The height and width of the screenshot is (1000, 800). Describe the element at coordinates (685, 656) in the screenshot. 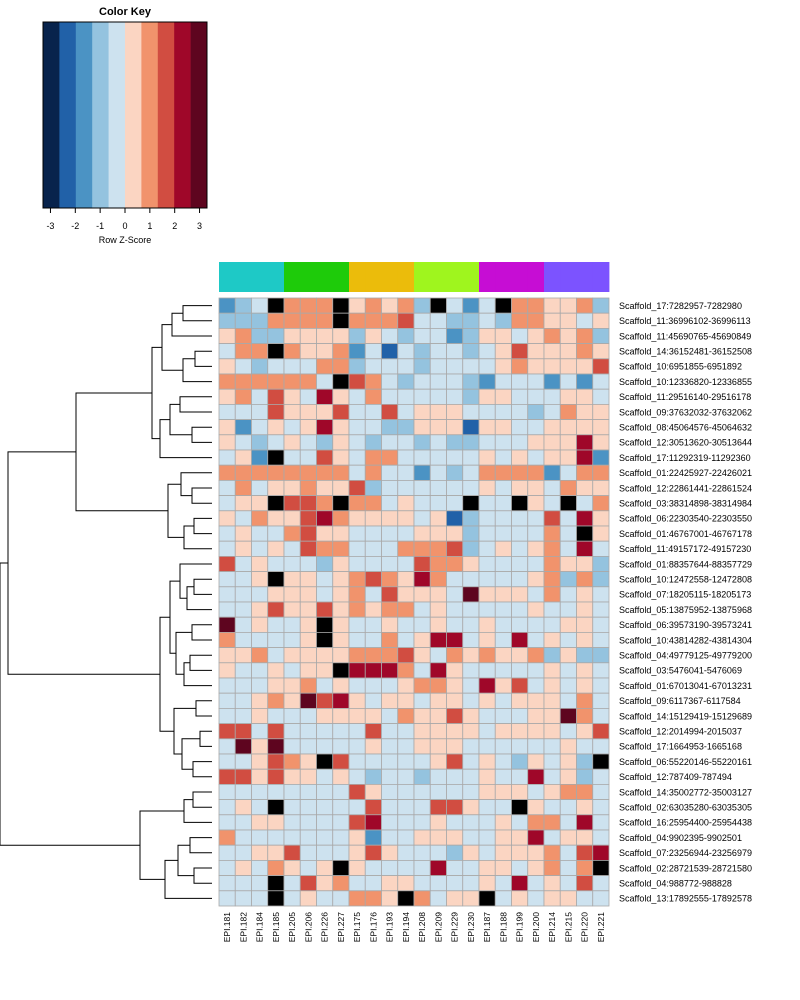

I see `row-label: Scaffold_04:49779125-49779200` at that location.